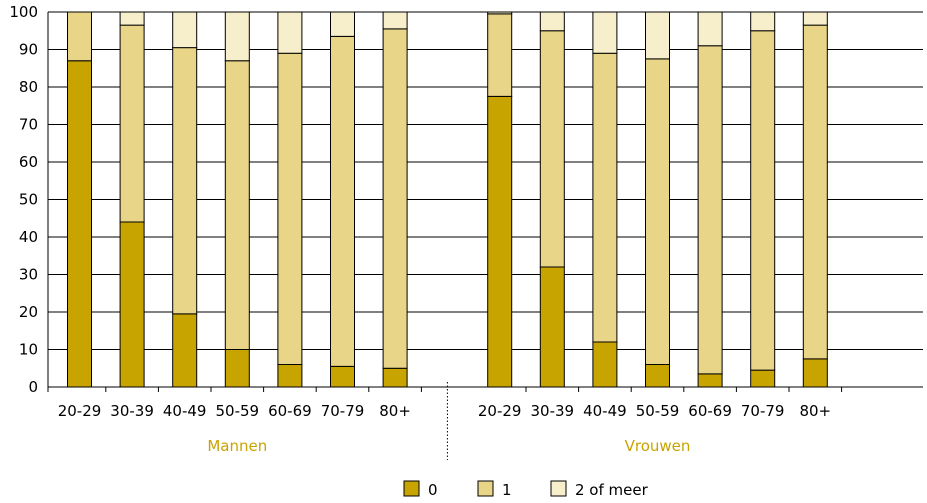  I want to click on y-tick-label: 80, so click(28, 87).